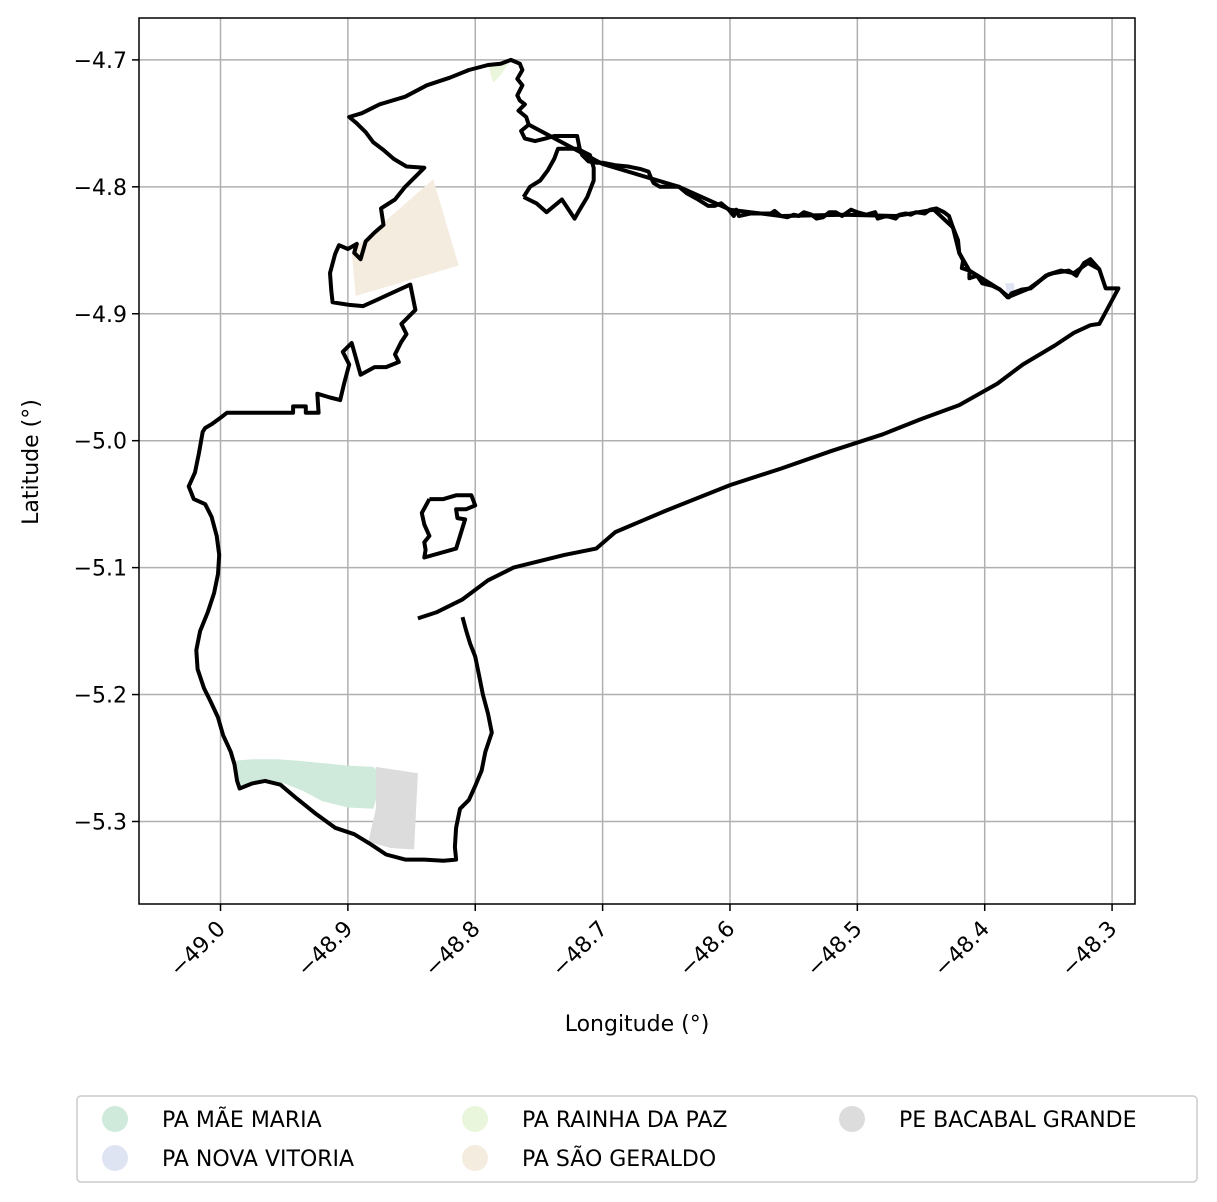 This screenshot has width=1217, height=1202. What do you see at coordinates (448, 526) in the screenshot?
I see `boundary-hole-lower` at bounding box center [448, 526].